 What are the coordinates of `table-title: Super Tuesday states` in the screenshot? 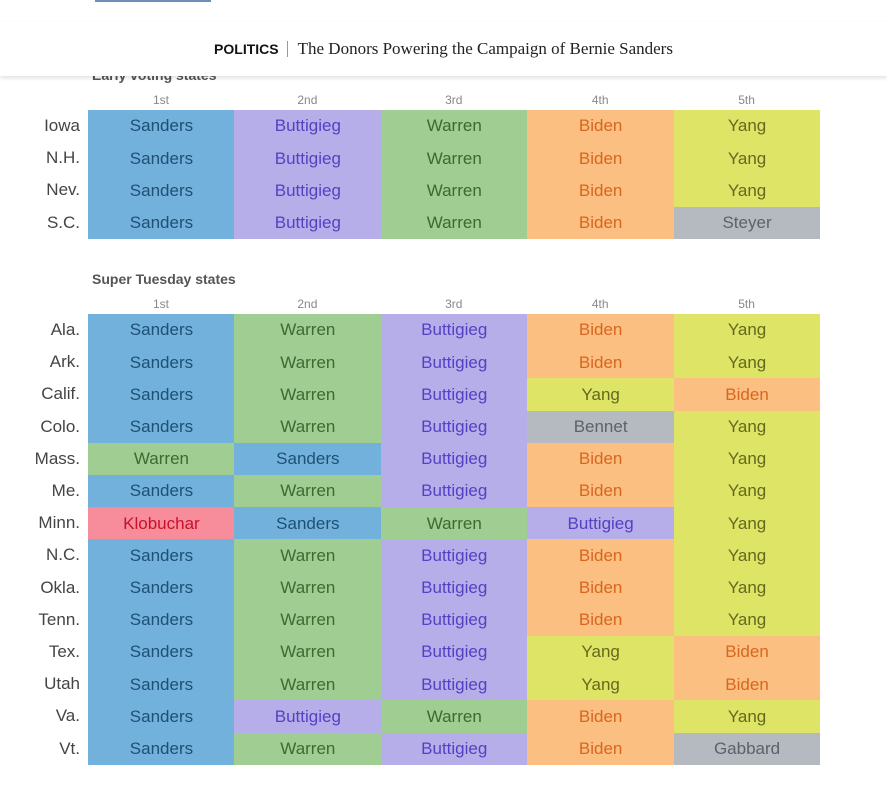 It's located at (164, 279).